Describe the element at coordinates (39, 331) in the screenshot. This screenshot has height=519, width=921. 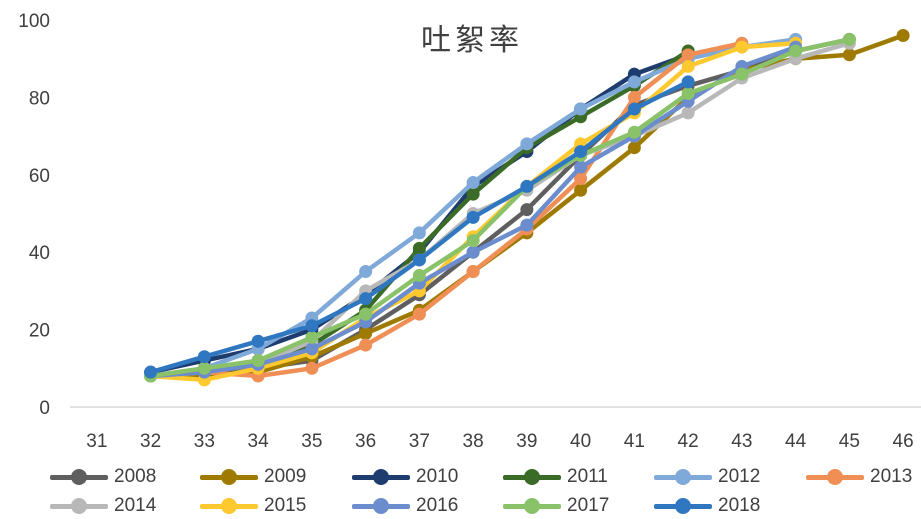
I see `y-tick-label: 20` at that location.